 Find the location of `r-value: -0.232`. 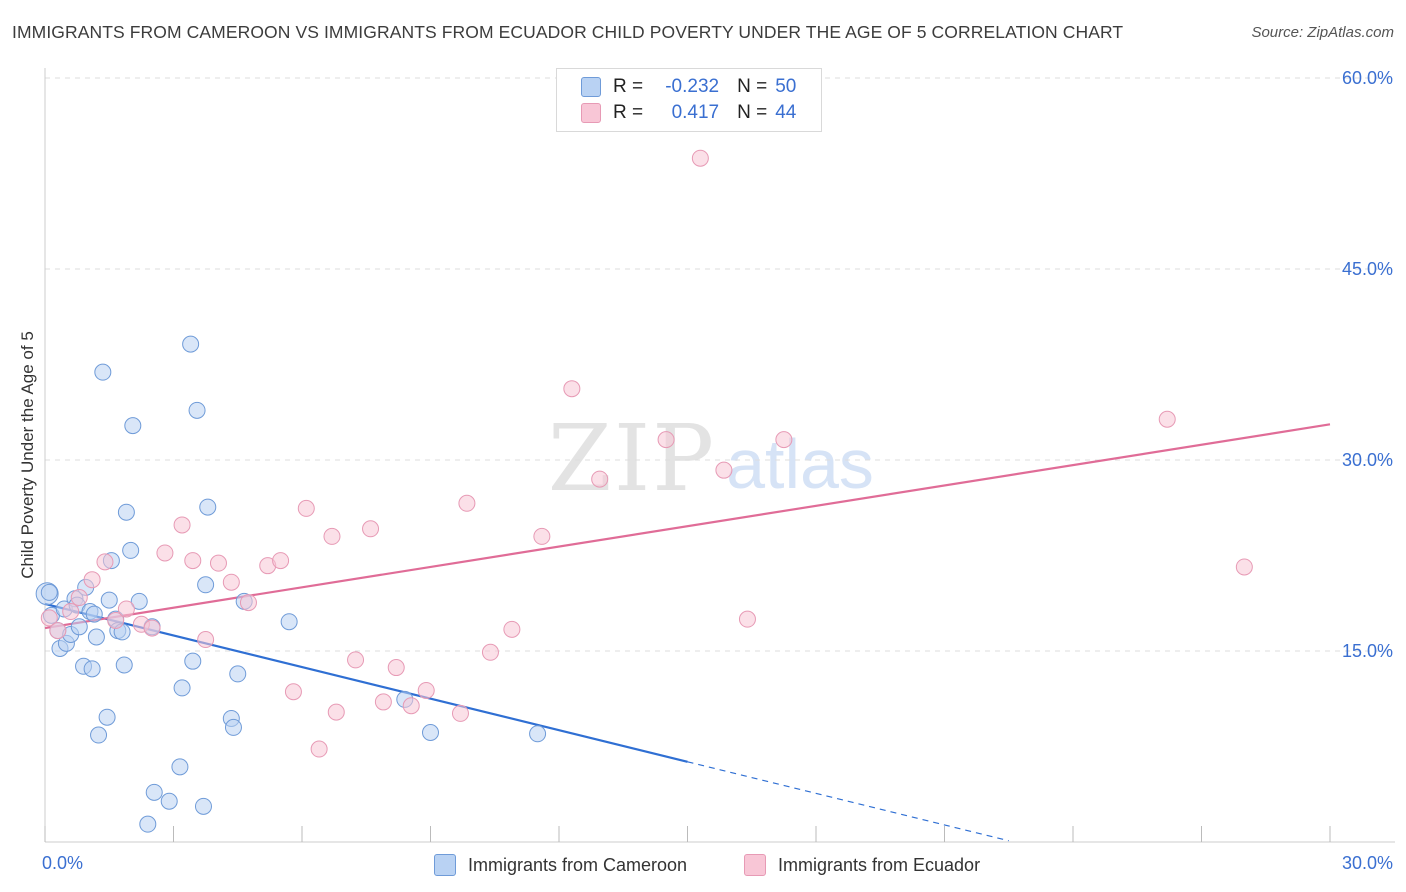

r-value: -0.232 is located at coordinates (692, 86).